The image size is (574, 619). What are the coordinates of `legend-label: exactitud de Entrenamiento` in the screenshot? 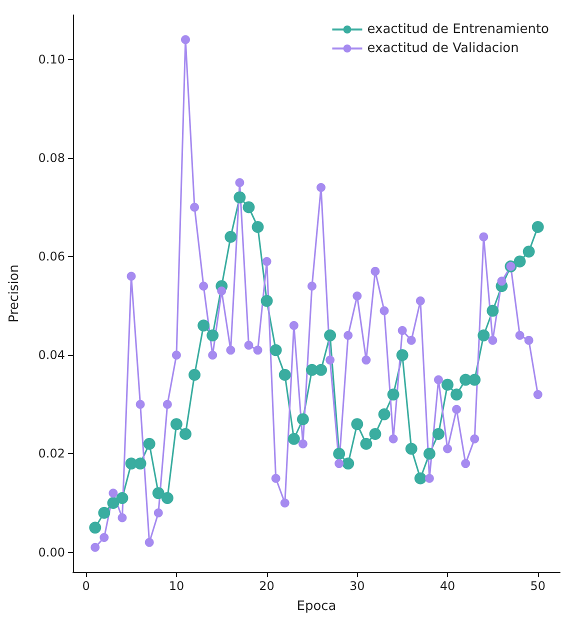 It's located at (458, 29).